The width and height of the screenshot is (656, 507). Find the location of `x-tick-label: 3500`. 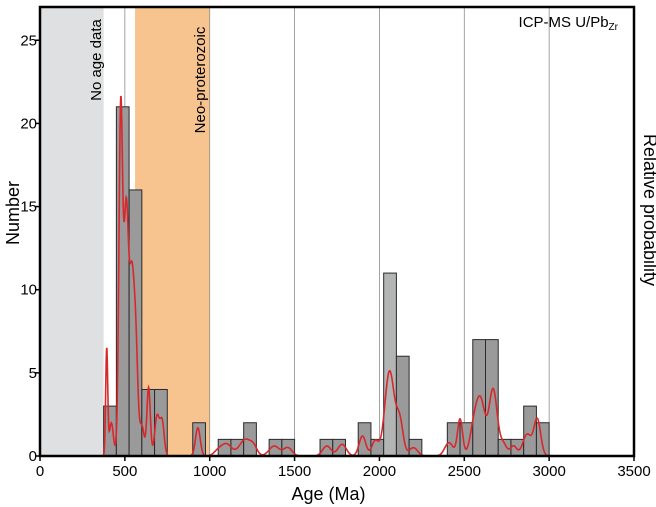

x-tick-label: 3500 is located at coordinates (633, 471).